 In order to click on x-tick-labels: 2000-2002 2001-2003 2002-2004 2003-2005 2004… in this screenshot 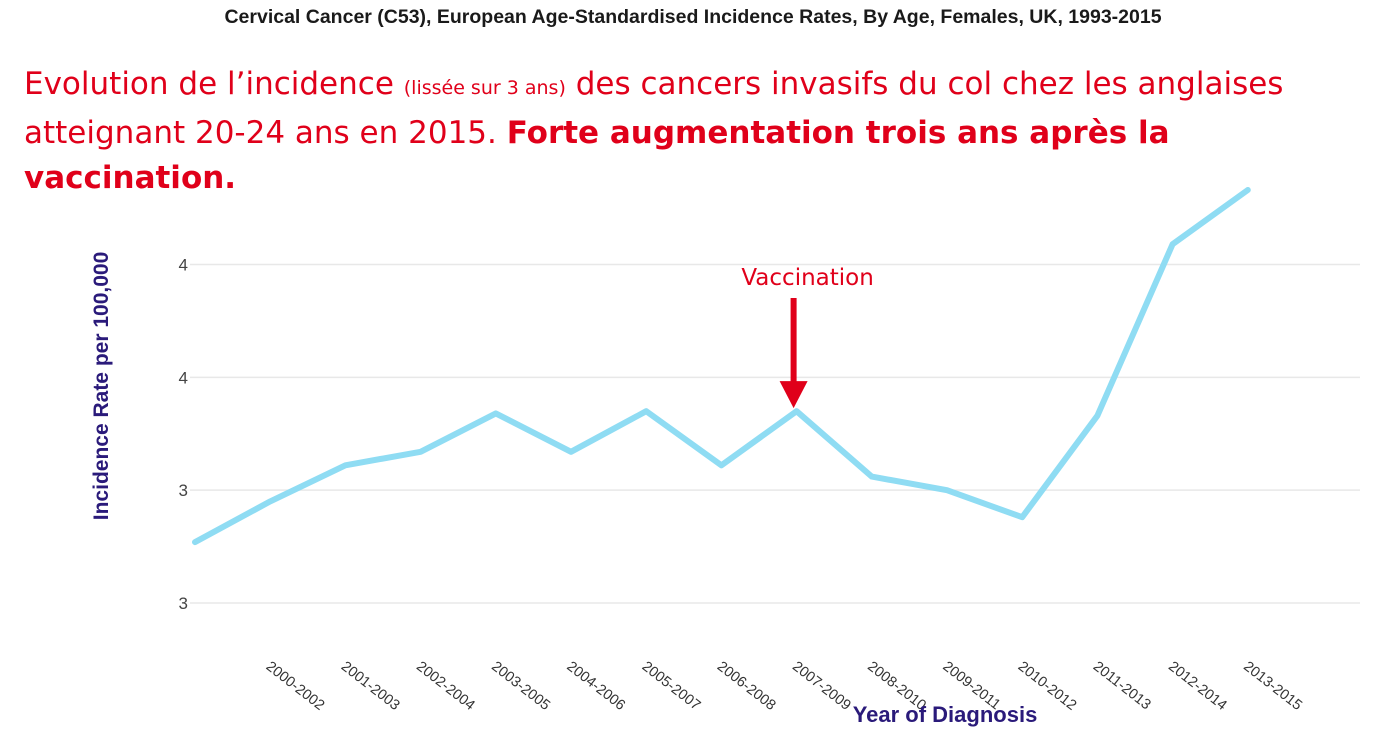, I will do `click(784, 686)`.